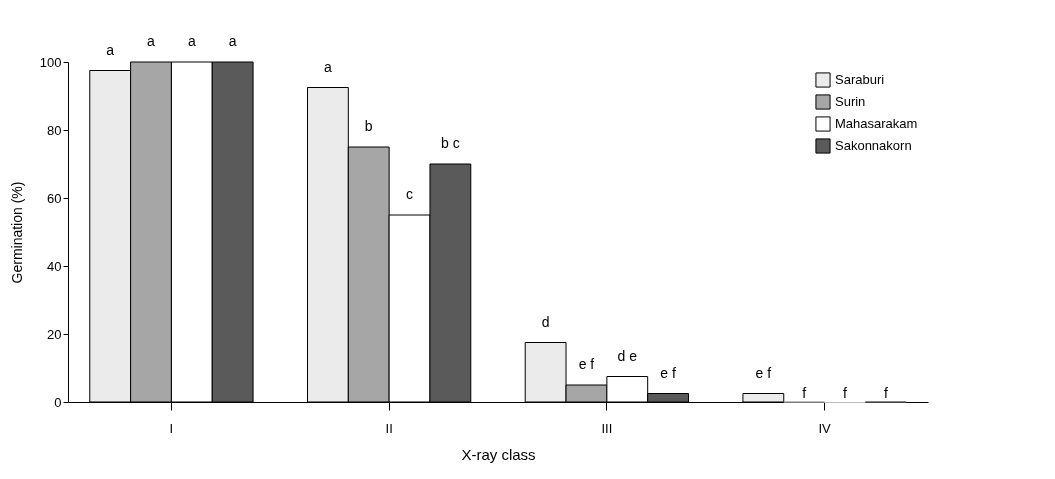 The image size is (1055, 479). Describe the element at coordinates (368, 126) in the screenshot. I see `data-label: b` at that location.